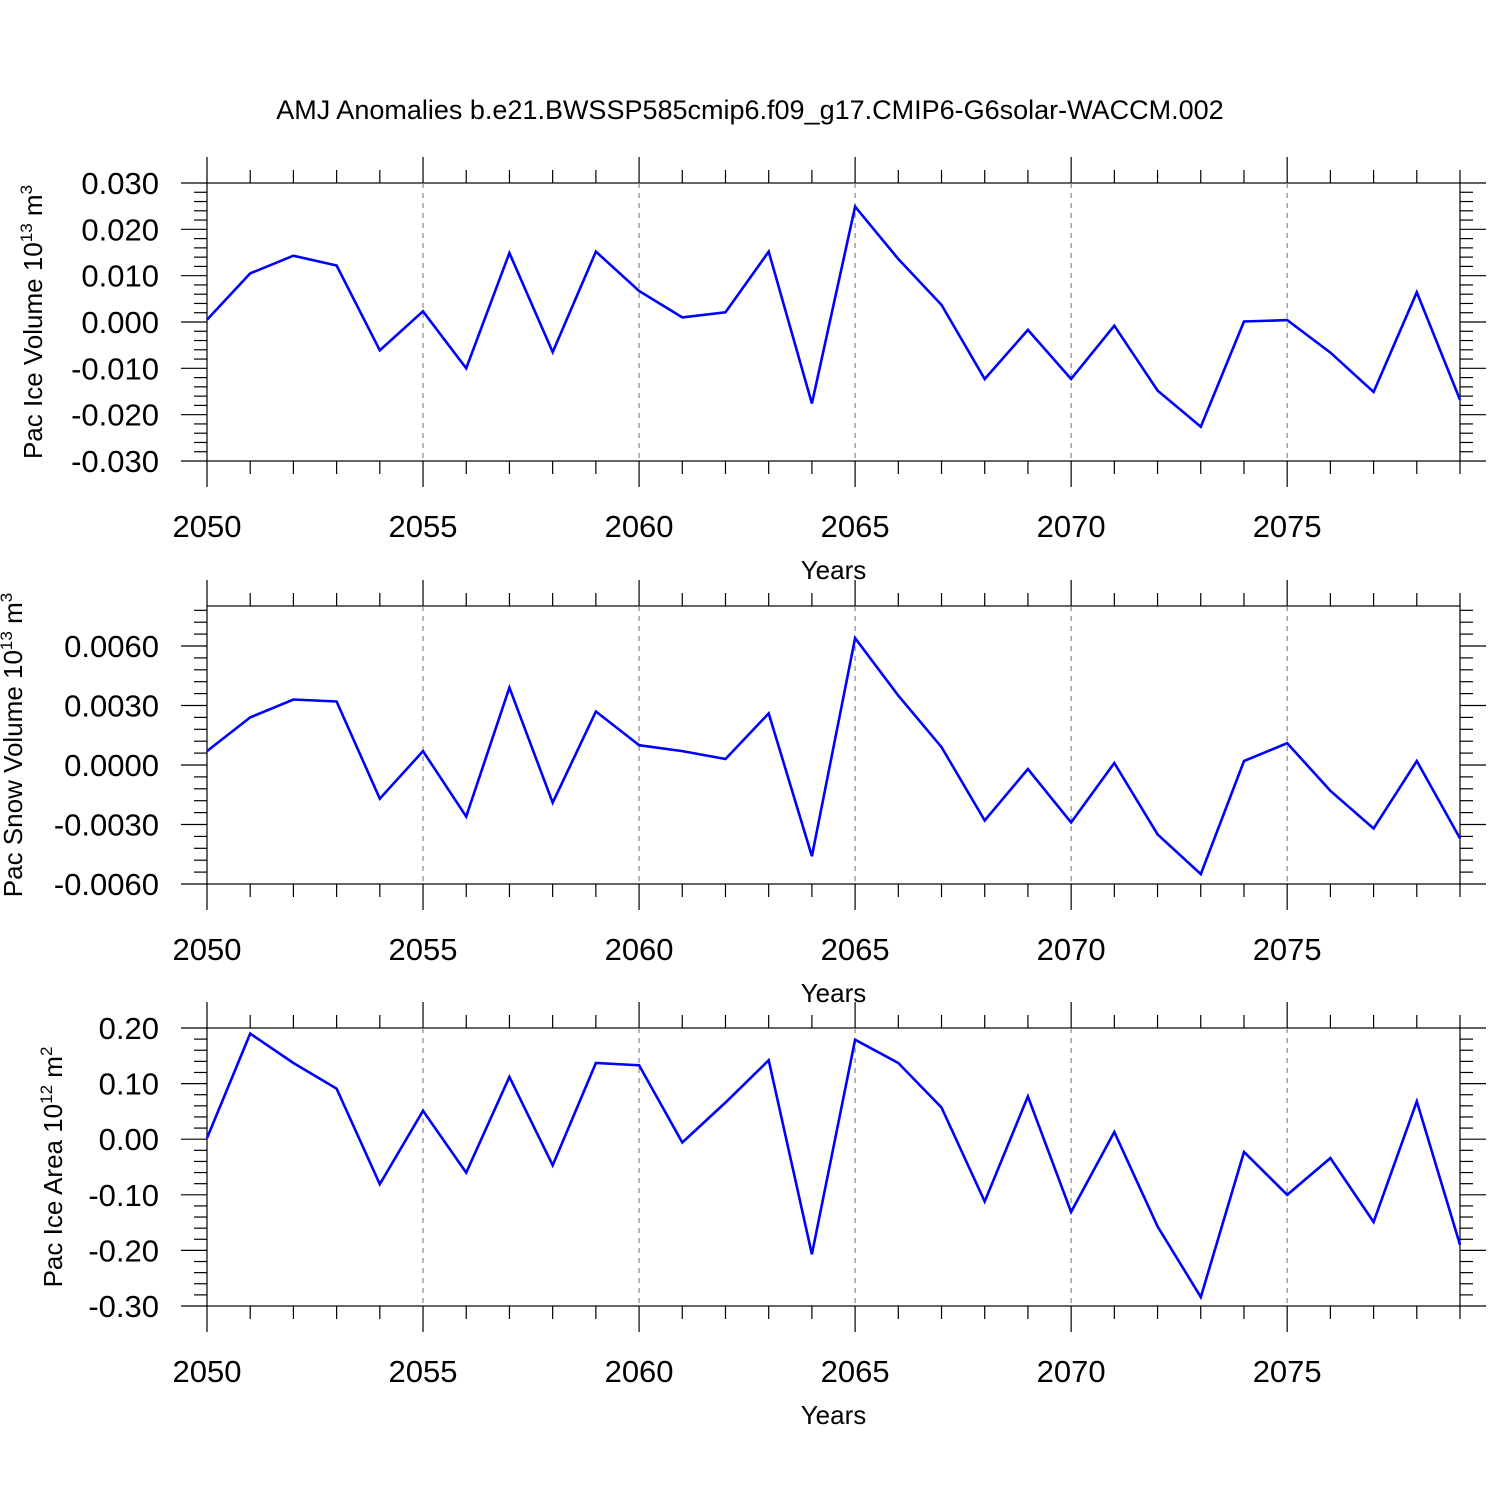 The width and height of the screenshot is (1500, 1500). What do you see at coordinates (129, 1139) in the screenshot?
I see `y-tick-label: 0.00` at bounding box center [129, 1139].